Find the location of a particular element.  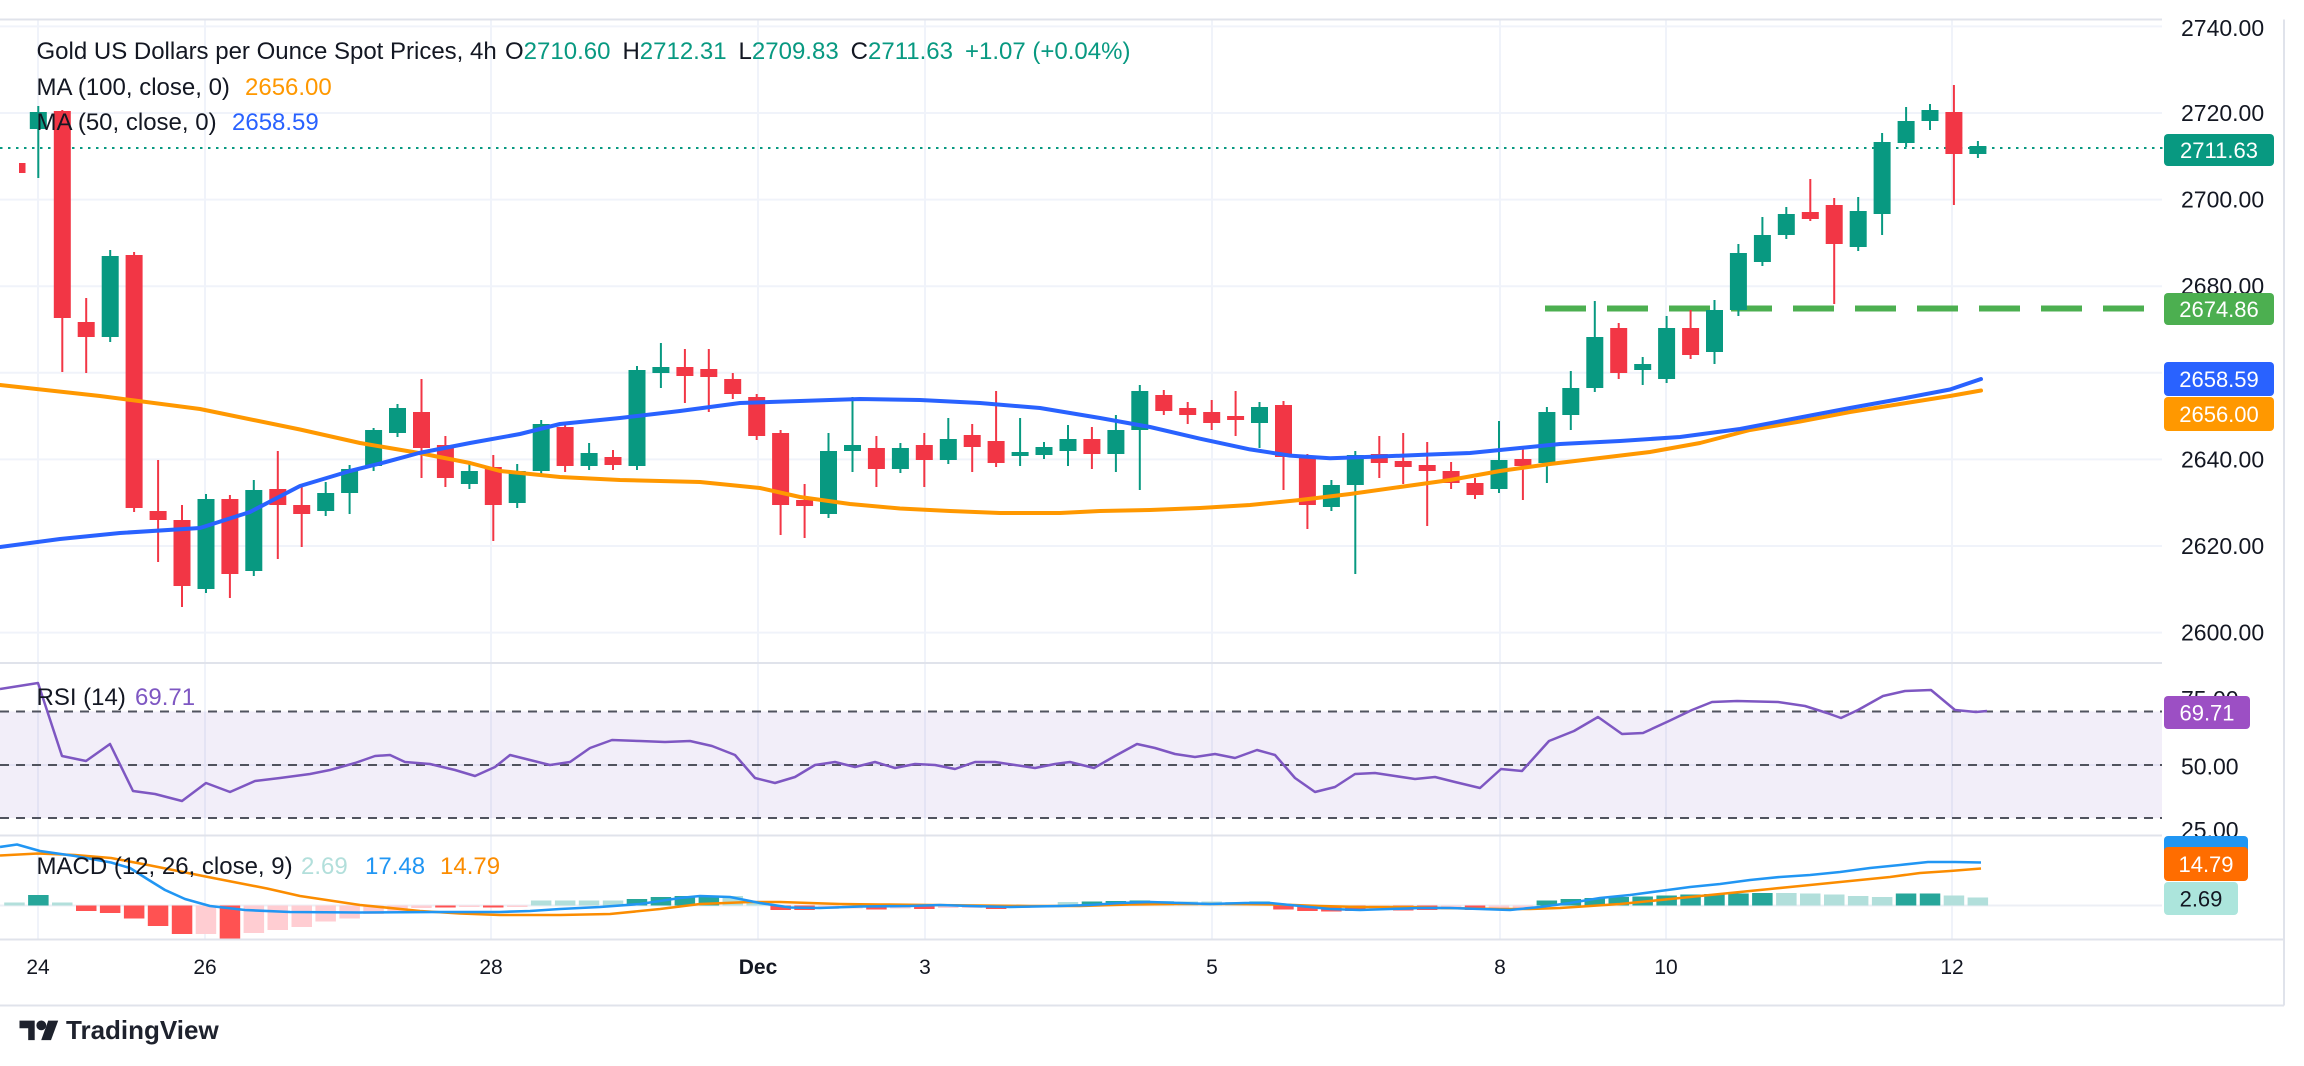

svg-text: 5 is located at coordinates (1212, 967).